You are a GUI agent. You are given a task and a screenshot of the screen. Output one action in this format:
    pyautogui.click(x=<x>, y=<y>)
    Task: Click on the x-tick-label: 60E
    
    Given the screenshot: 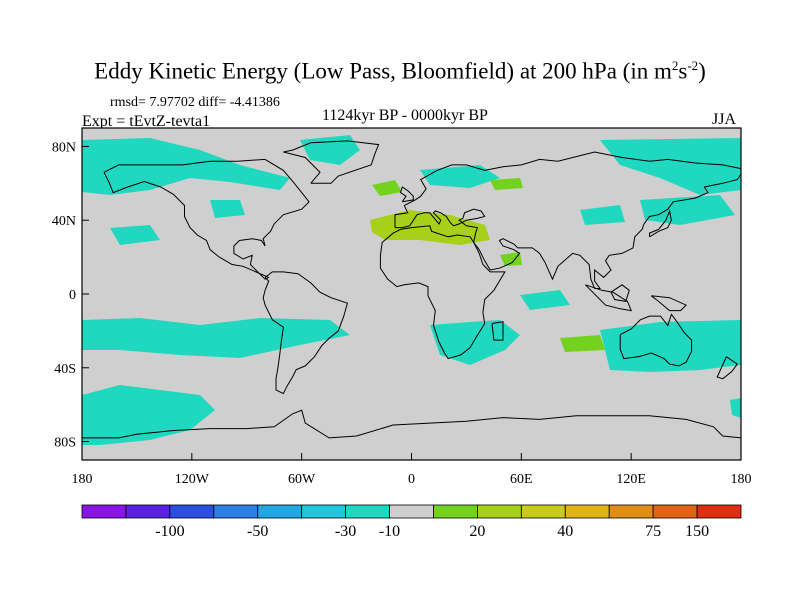 What is the action you would take?
    pyautogui.click(x=521, y=479)
    